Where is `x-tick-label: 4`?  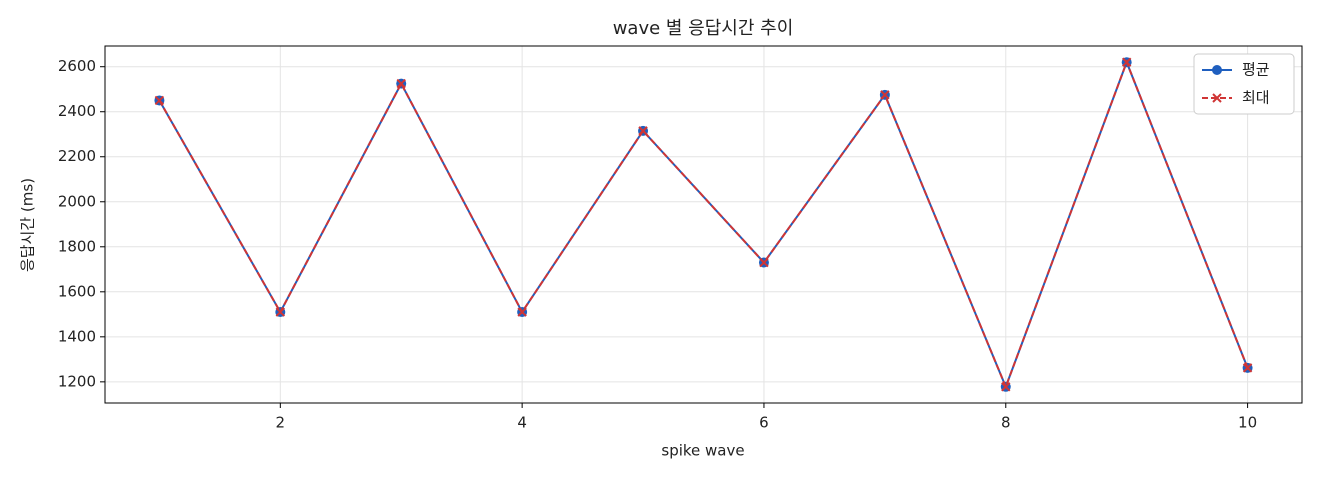 x-tick-label: 4 is located at coordinates (522, 423).